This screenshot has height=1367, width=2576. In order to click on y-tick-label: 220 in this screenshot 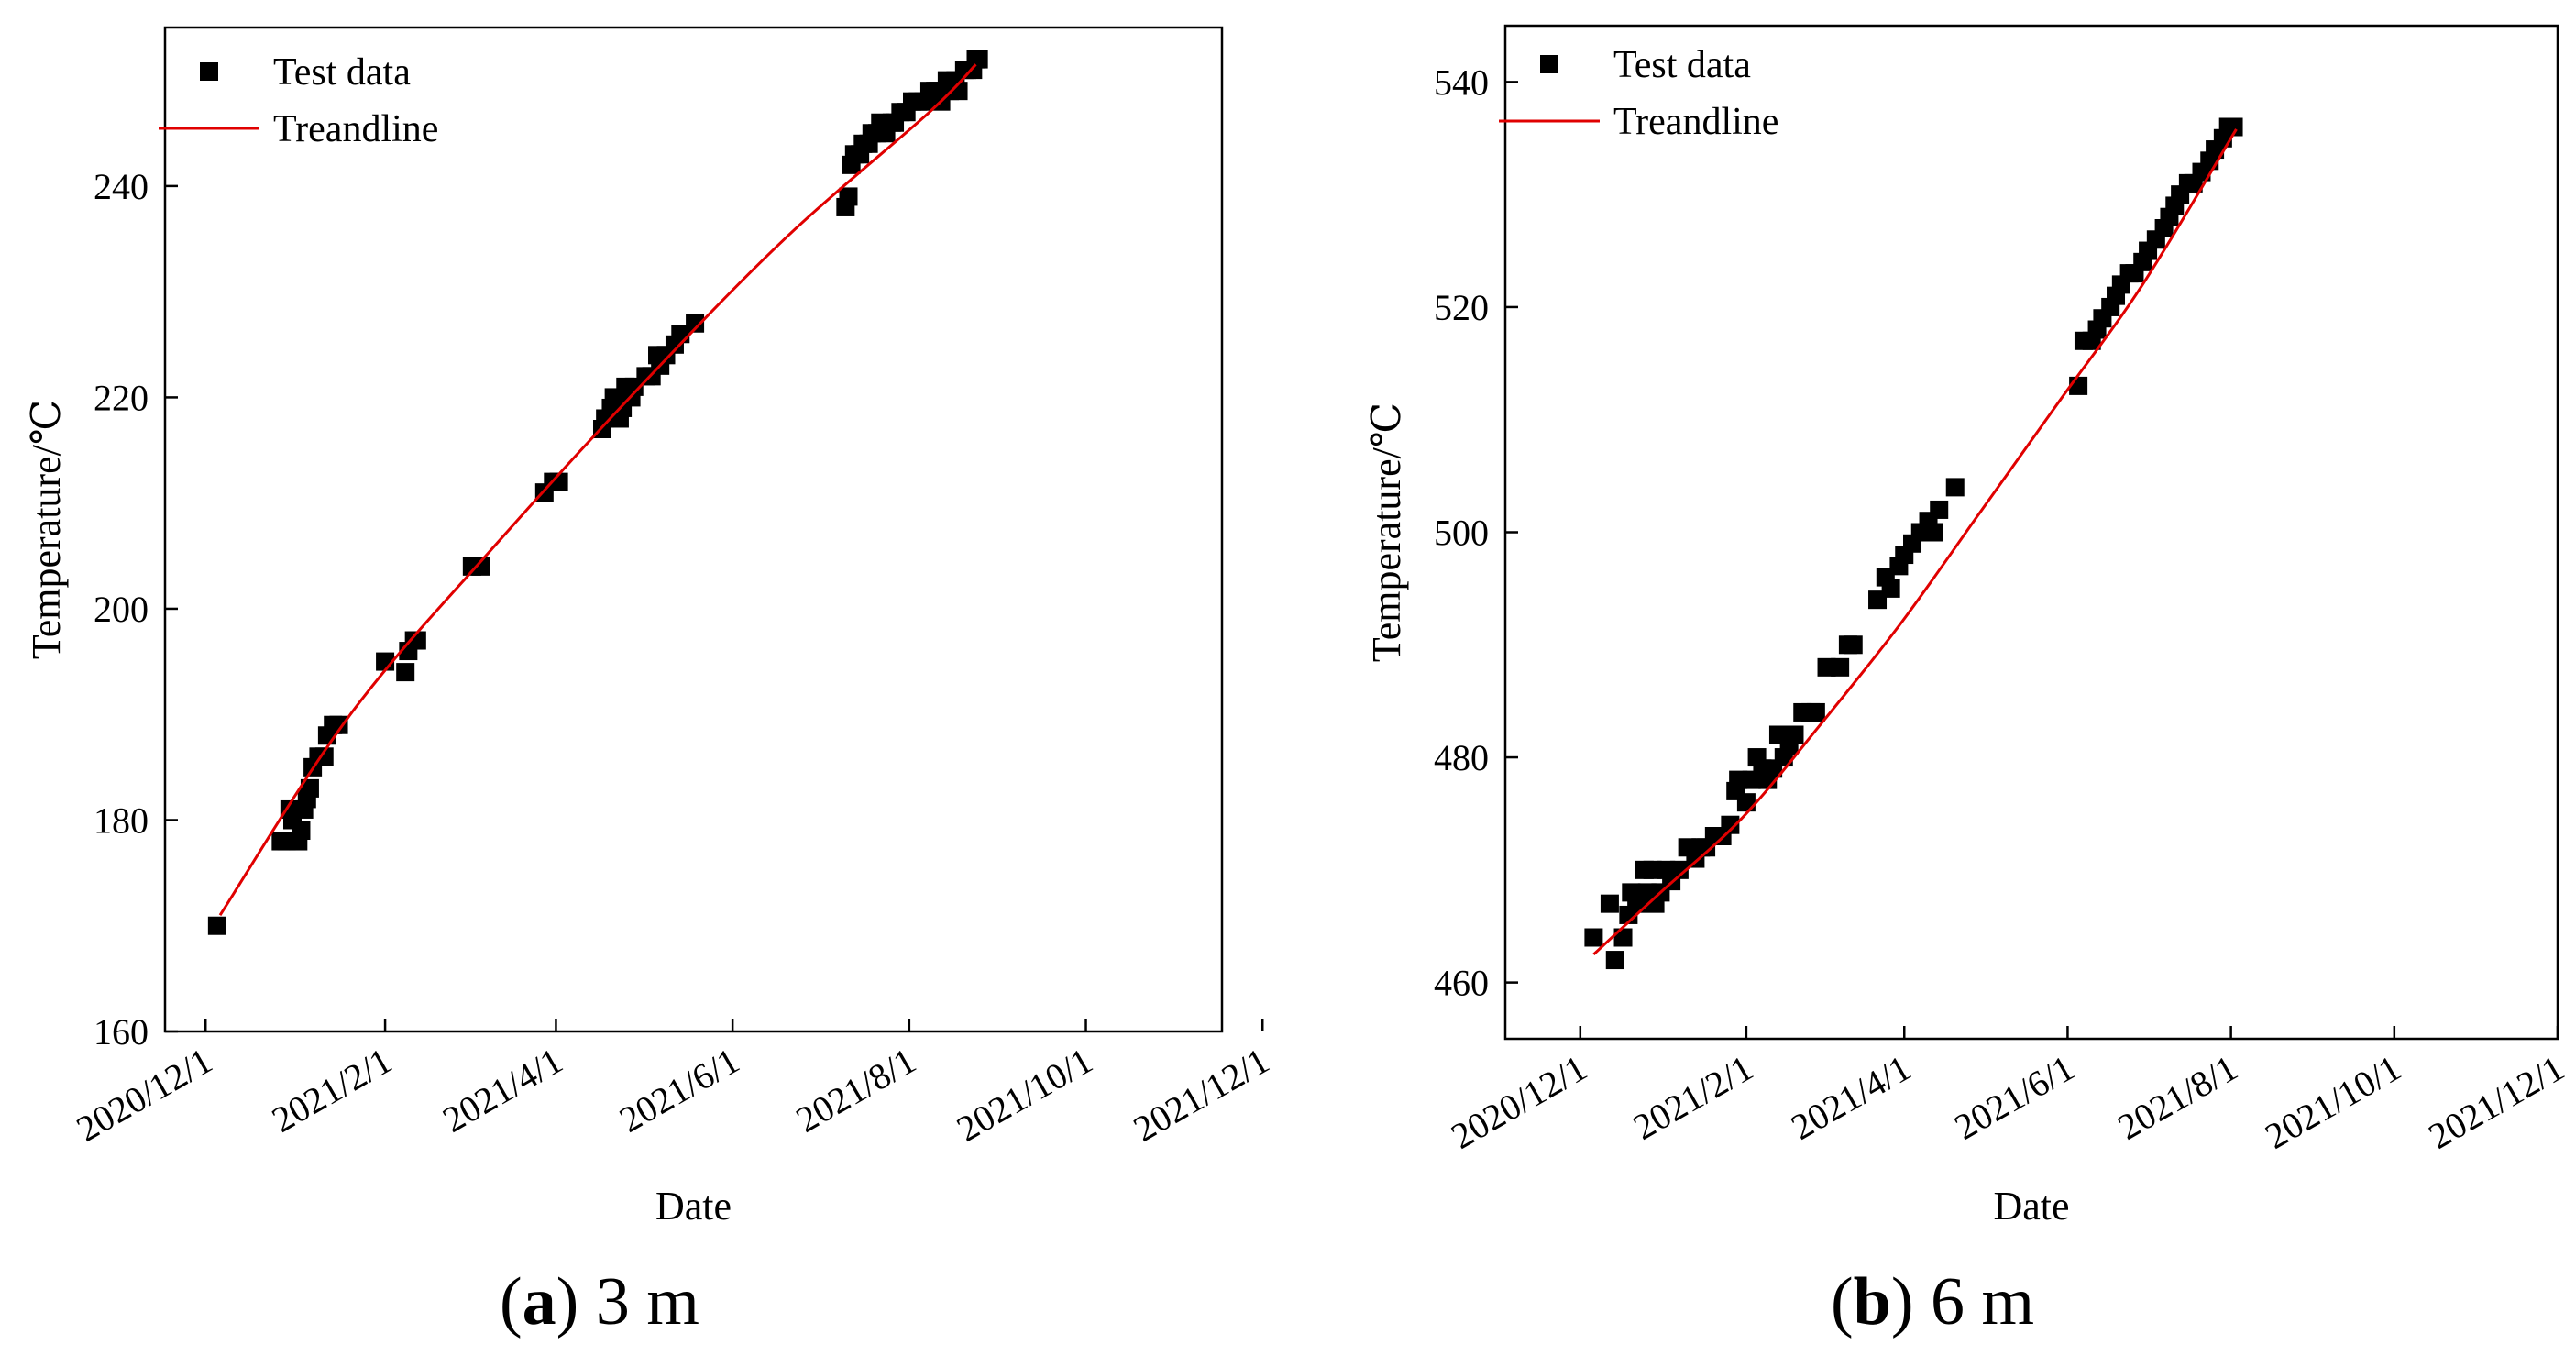, I will do `click(121, 397)`.